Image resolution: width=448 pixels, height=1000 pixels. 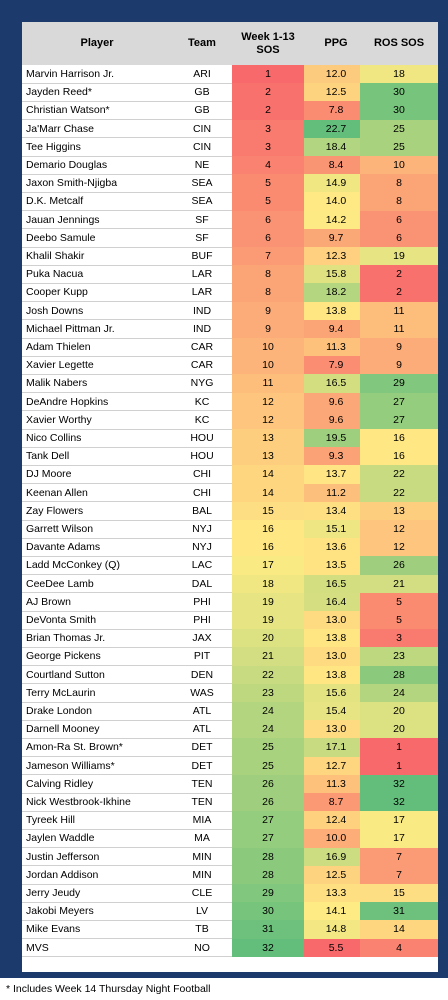 I want to click on sos-cell: 23, so click(x=268, y=692).